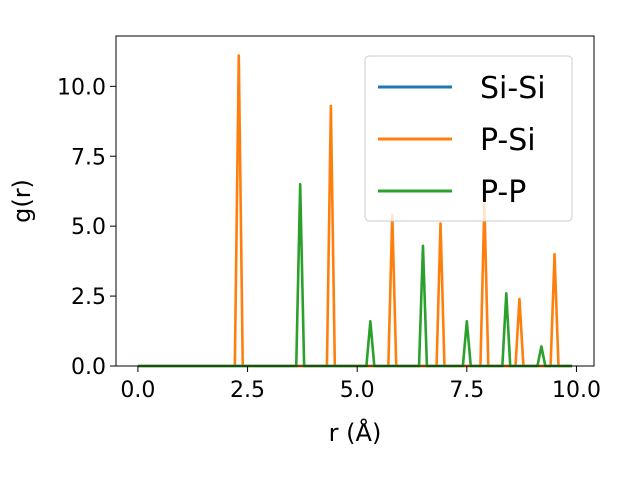  What do you see at coordinates (88, 157) in the screenshot?
I see `y-tick-label: 7.5` at bounding box center [88, 157].